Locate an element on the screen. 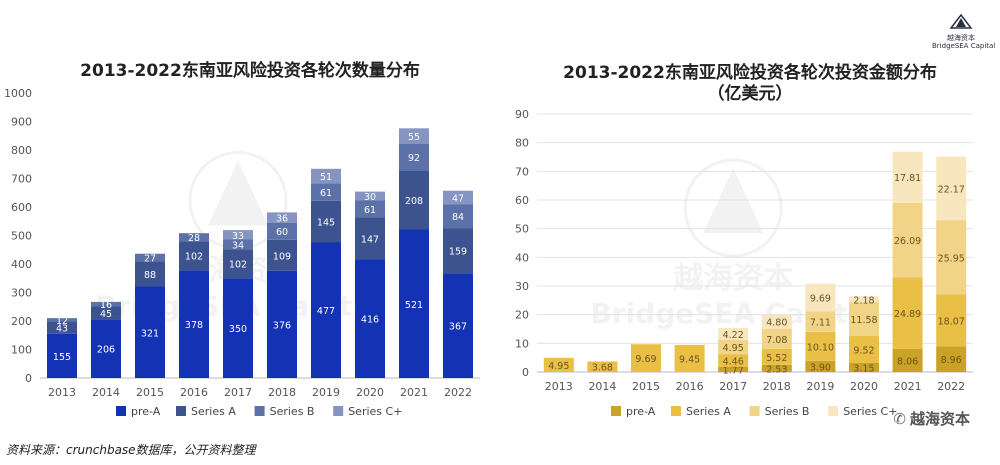  data-label: 9.69 is located at coordinates (820, 299).